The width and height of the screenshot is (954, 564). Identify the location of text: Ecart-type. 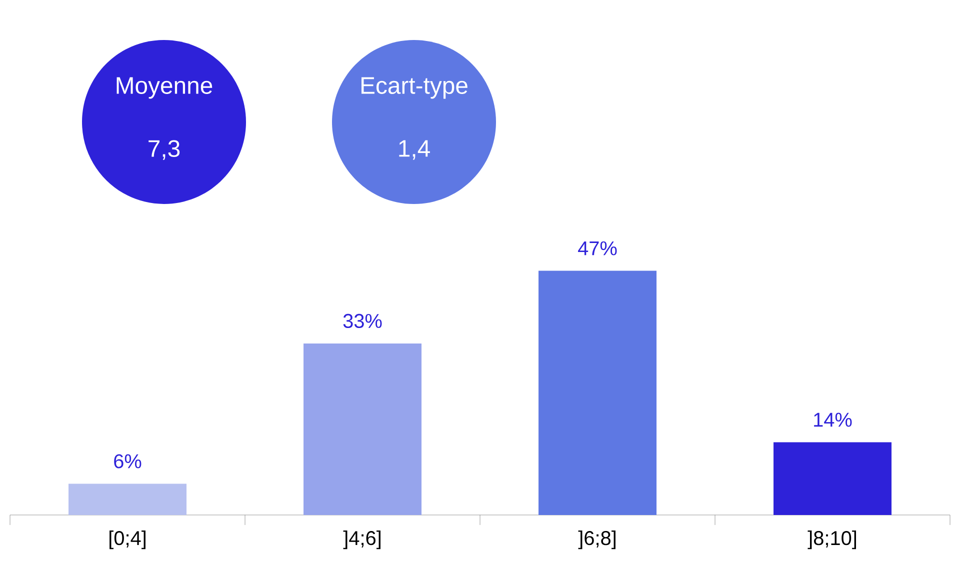
(414, 88).